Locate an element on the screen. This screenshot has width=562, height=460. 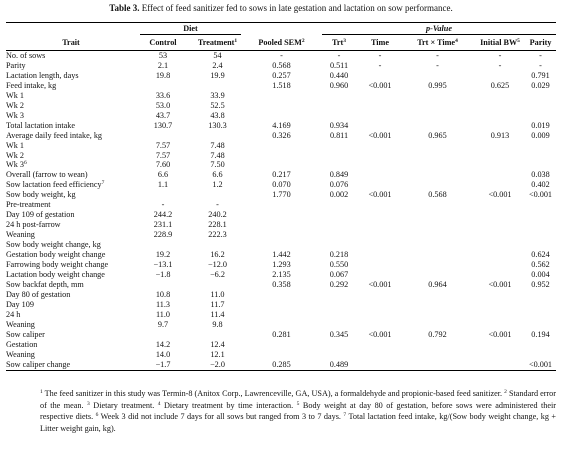
cell-value: 0.281 is located at coordinates (281, 334).